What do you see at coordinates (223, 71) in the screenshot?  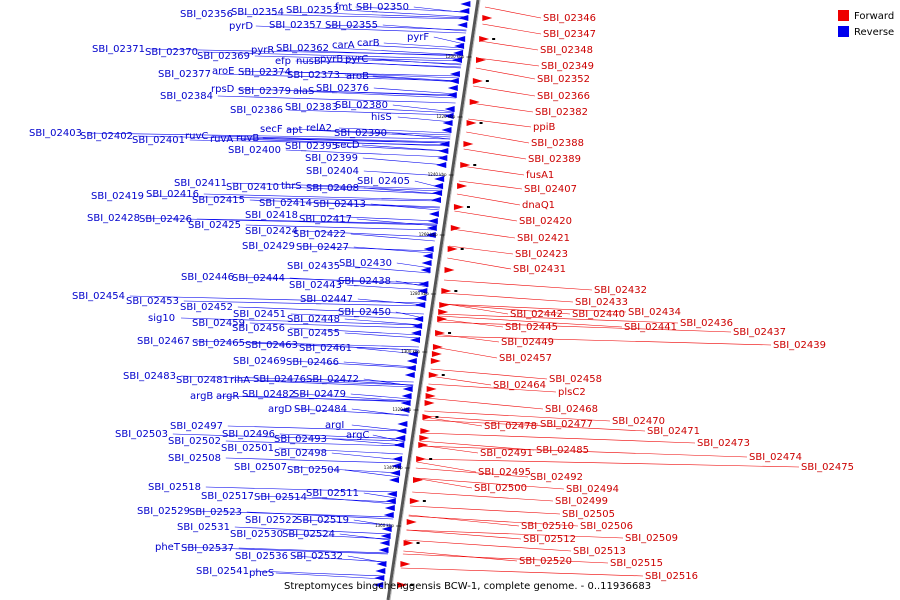 I see `reverse-gene-label: aroE` at bounding box center [223, 71].